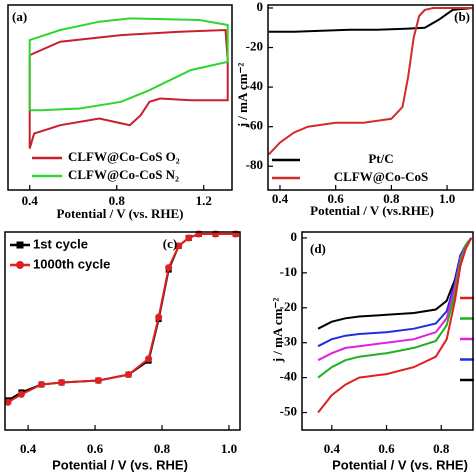  I want to click on y-tick-label: -30, so click(288, 341).